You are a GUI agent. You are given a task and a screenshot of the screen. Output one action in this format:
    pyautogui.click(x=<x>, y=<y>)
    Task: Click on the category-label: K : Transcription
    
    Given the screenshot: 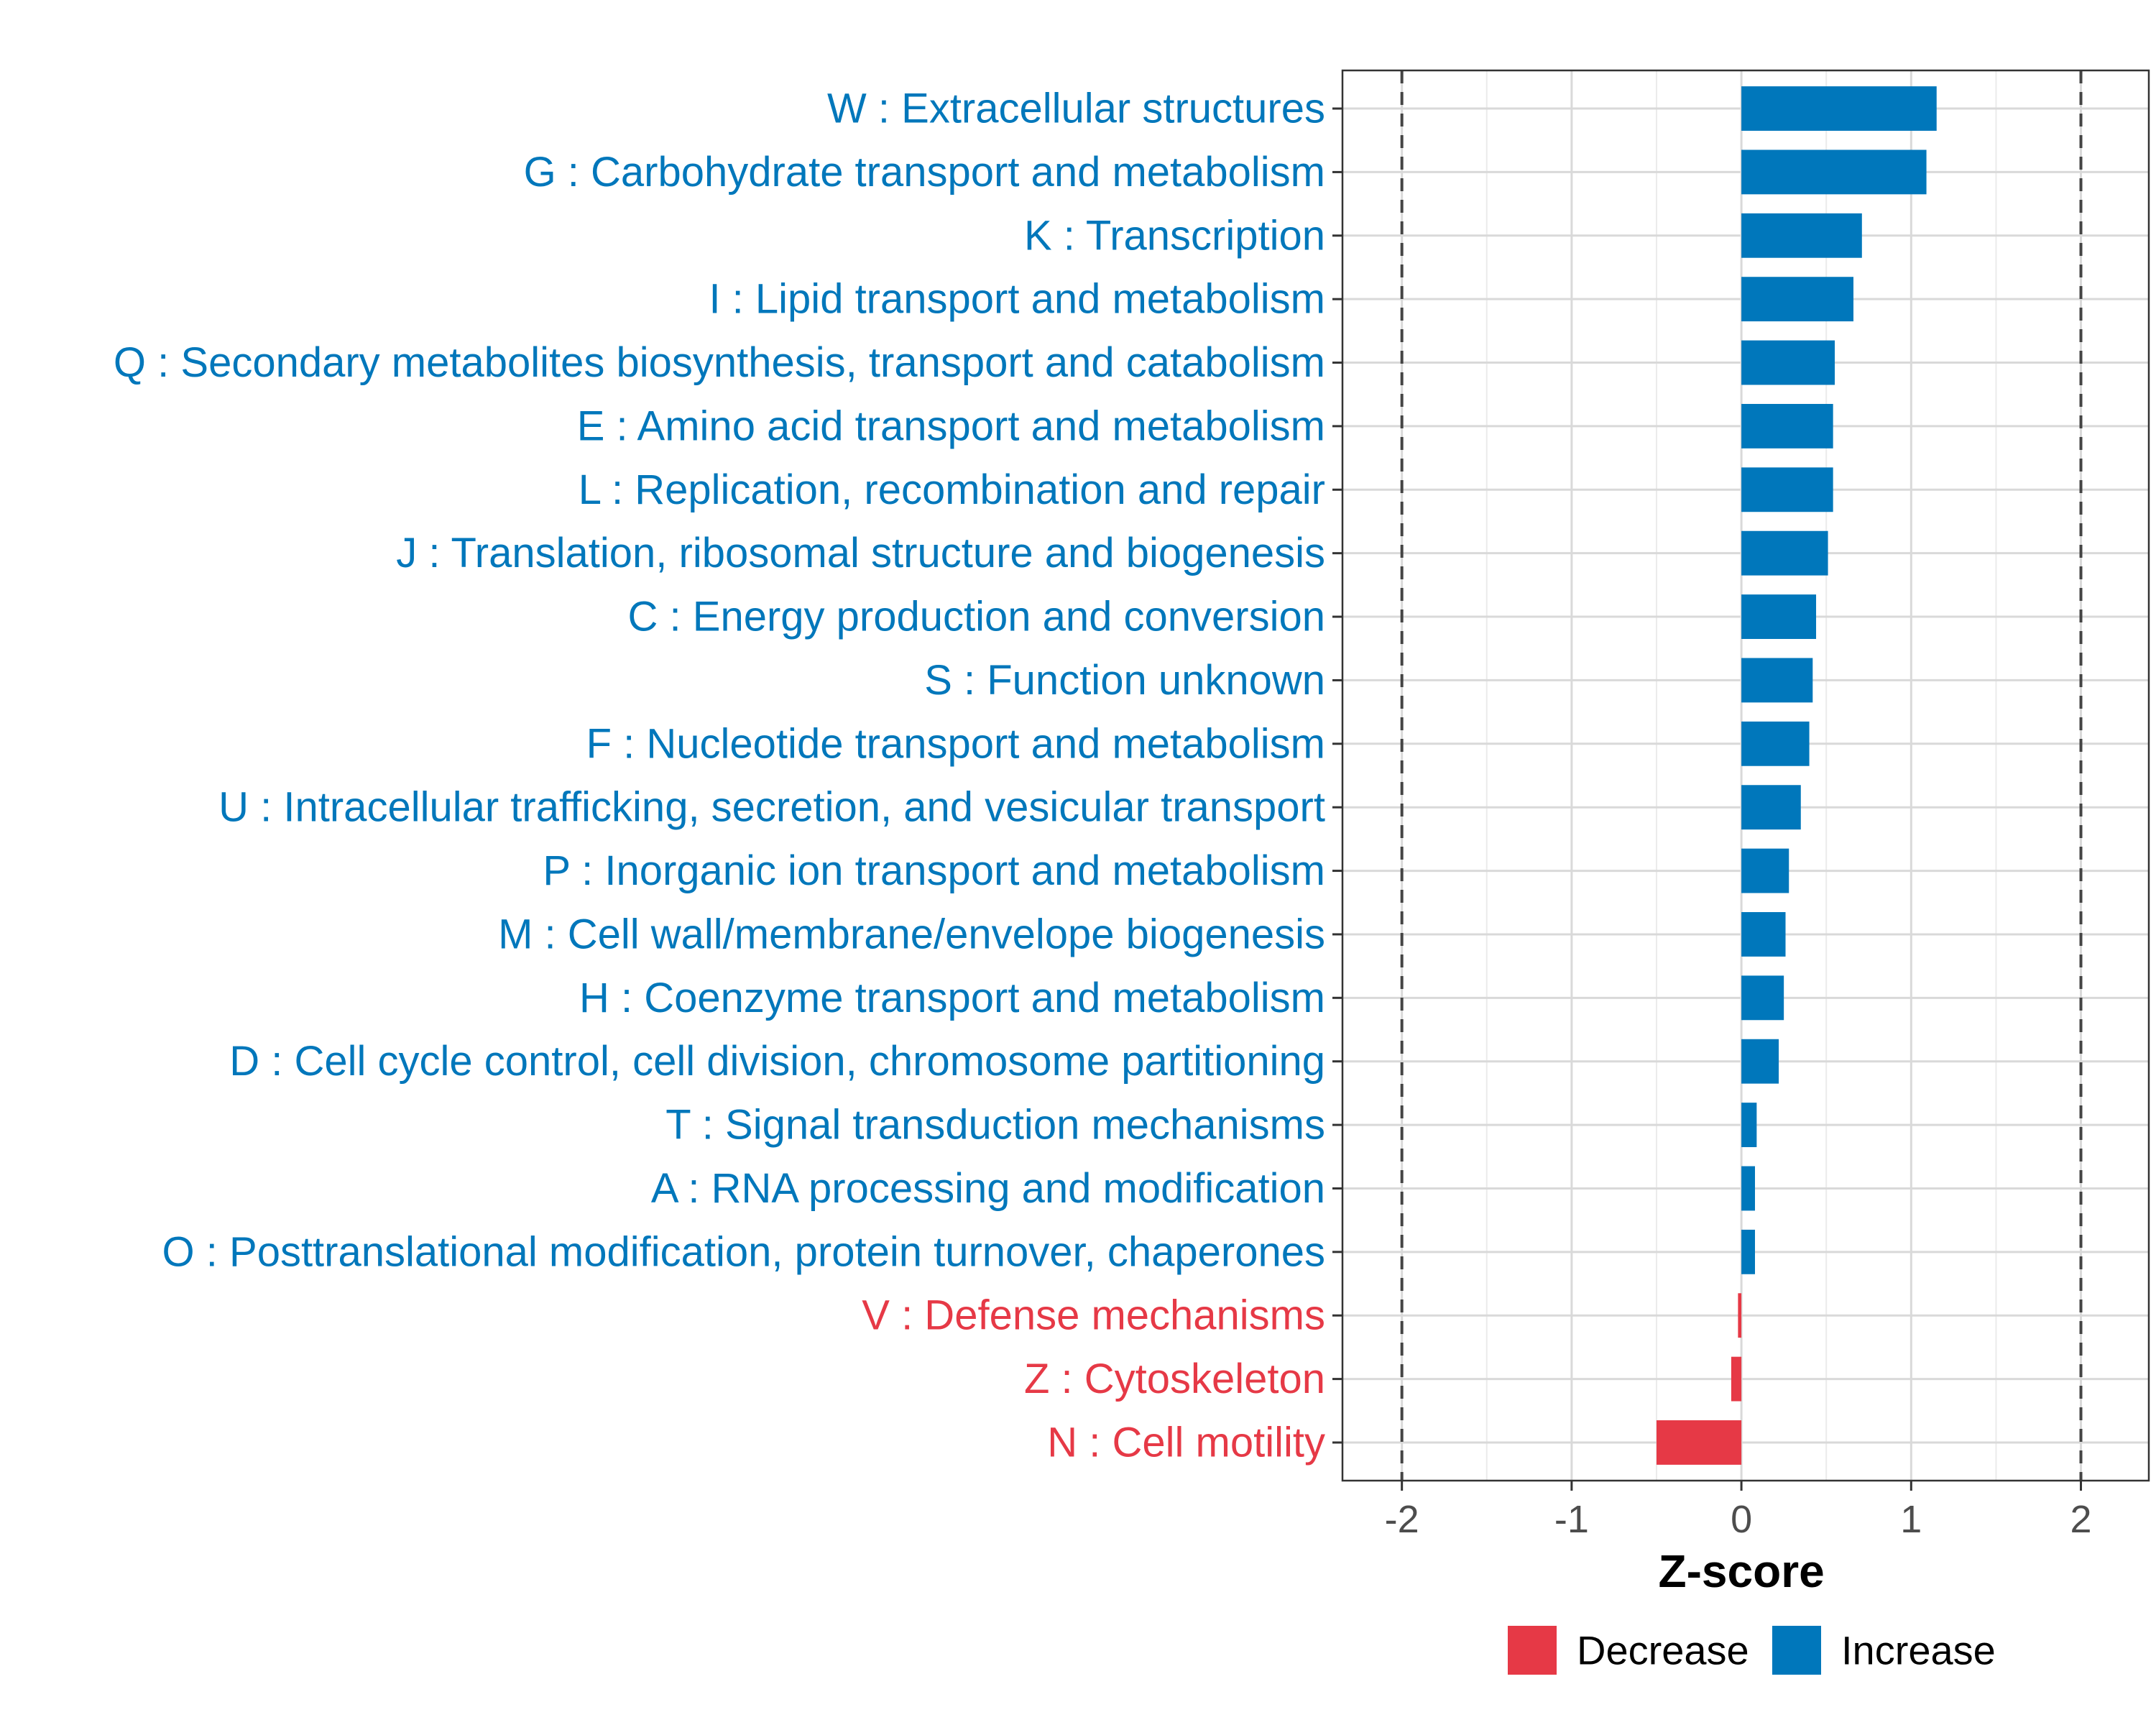 What is the action you would take?
    pyautogui.click(x=1174, y=235)
    